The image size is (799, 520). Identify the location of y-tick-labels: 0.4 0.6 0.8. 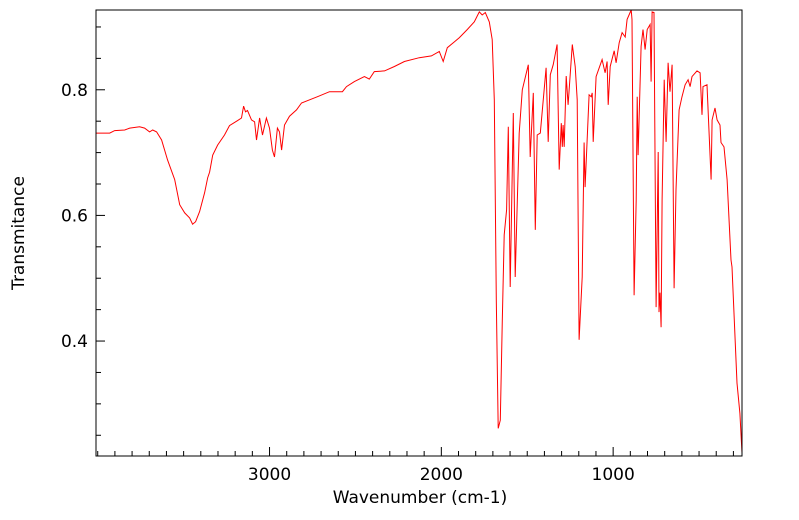
(74, 216).